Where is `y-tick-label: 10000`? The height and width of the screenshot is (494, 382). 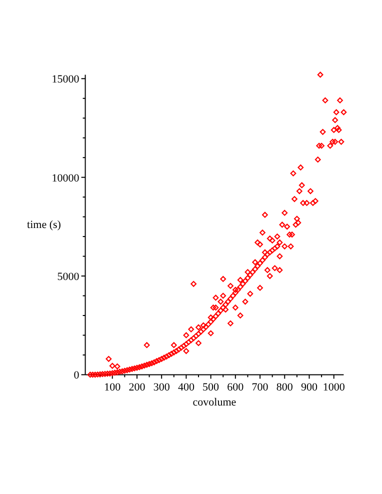 y-tick-label: 10000 is located at coordinates (66, 178).